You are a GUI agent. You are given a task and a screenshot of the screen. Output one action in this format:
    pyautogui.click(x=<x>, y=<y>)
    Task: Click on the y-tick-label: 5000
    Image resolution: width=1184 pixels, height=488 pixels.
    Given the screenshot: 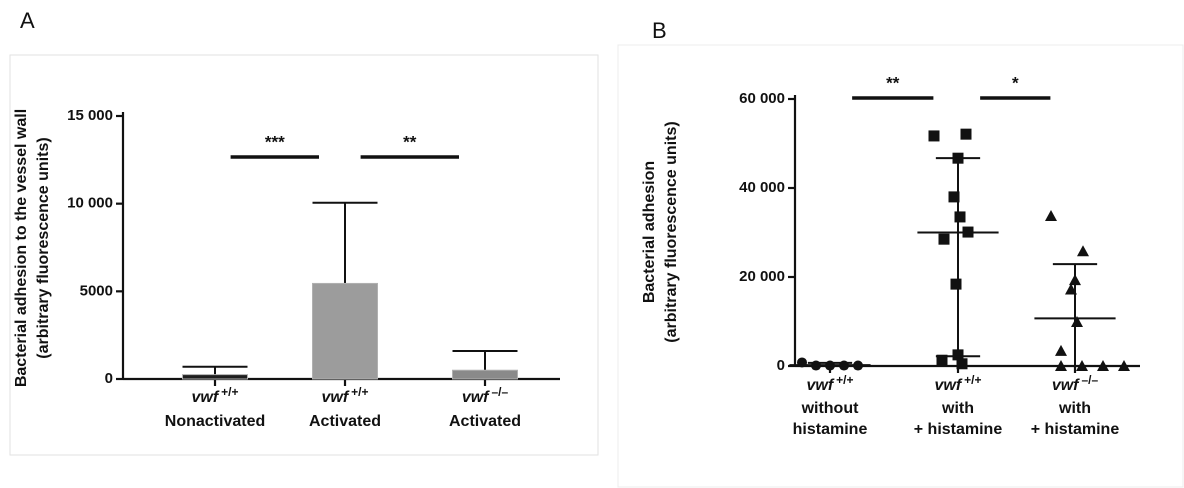 What is the action you would take?
    pyautogui.click(x=96, y=290)
    